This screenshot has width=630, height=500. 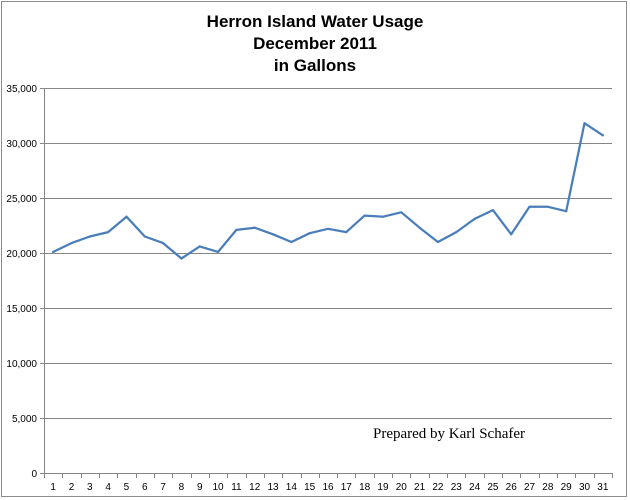 What do you see at coordinates (449, 434) in the screenshot?
I see `chart-annotation: Prepared by Karl Schafer` at bounding box center [449, 434].